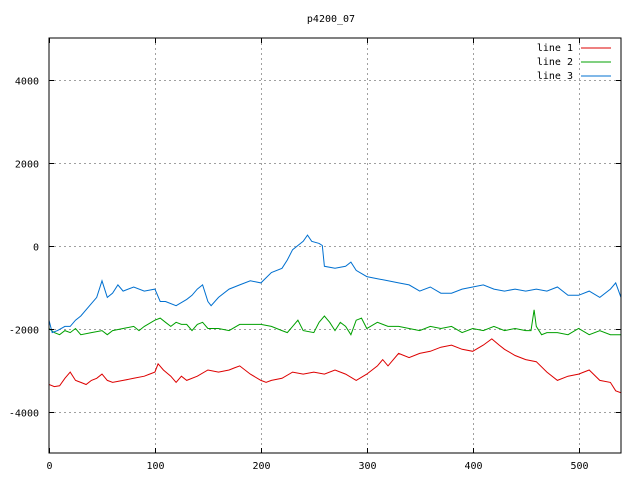 The height and width of the screenshot is (480, 640). Describe the element at coordinates (24, 331) in the screenshot. I see `y-tick-label: -2000` at that location.